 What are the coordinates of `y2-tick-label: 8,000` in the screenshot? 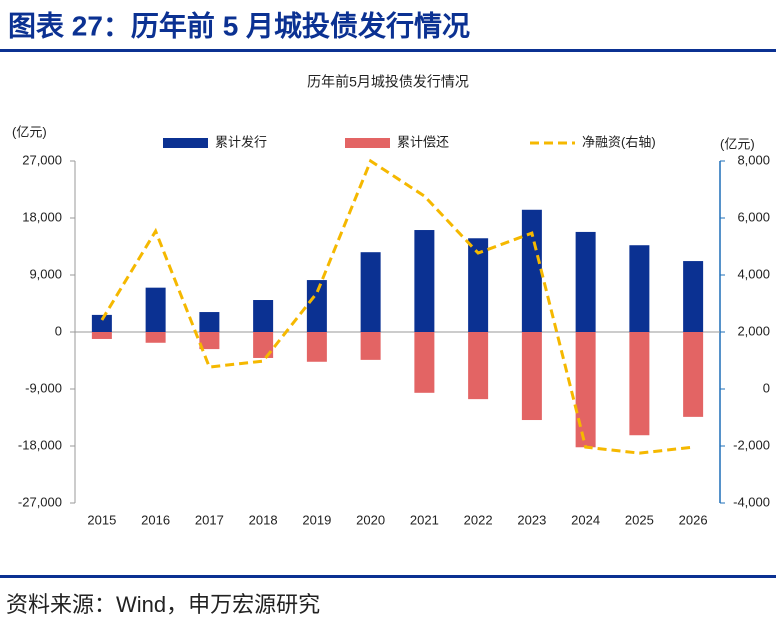 It's located at (753, 159).